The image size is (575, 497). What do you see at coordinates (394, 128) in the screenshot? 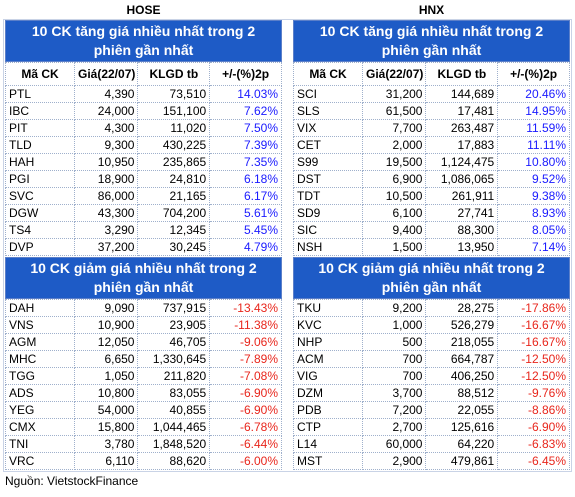
I see `cell: 7,700` at bounding box center [394, 128].